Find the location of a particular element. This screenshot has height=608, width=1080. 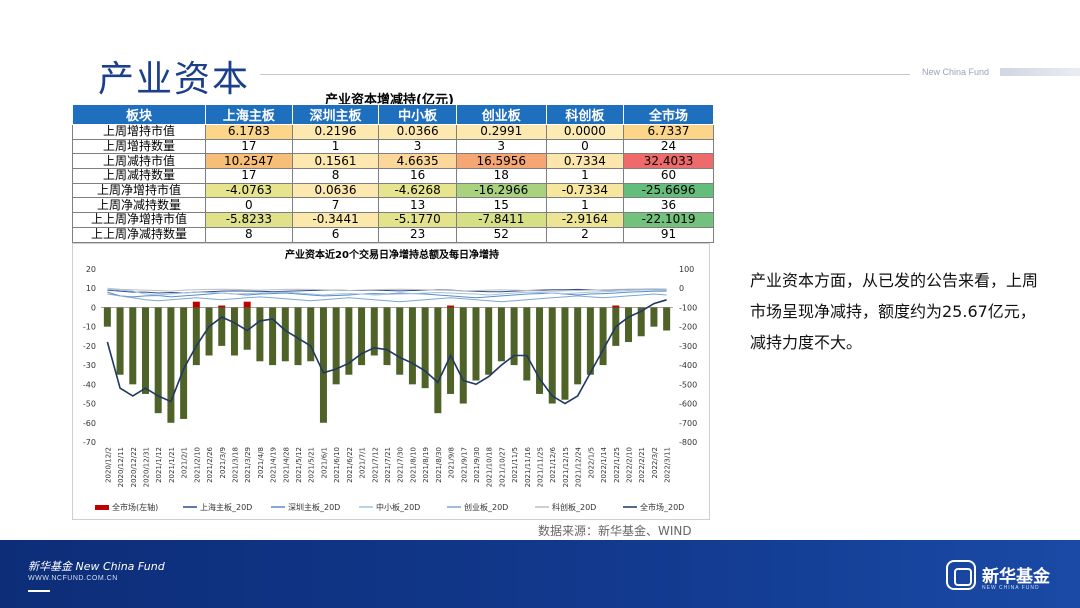

table-cell: -0.7334 is located at coordinates (585, 190).